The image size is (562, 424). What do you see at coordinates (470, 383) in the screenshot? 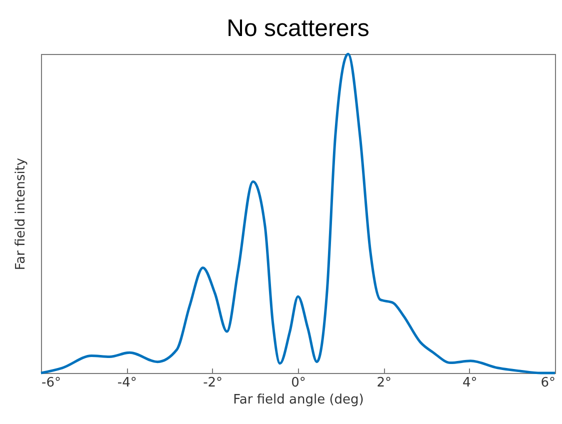
I see `x-tick-label: 4°` at bounding box center [470, 383].